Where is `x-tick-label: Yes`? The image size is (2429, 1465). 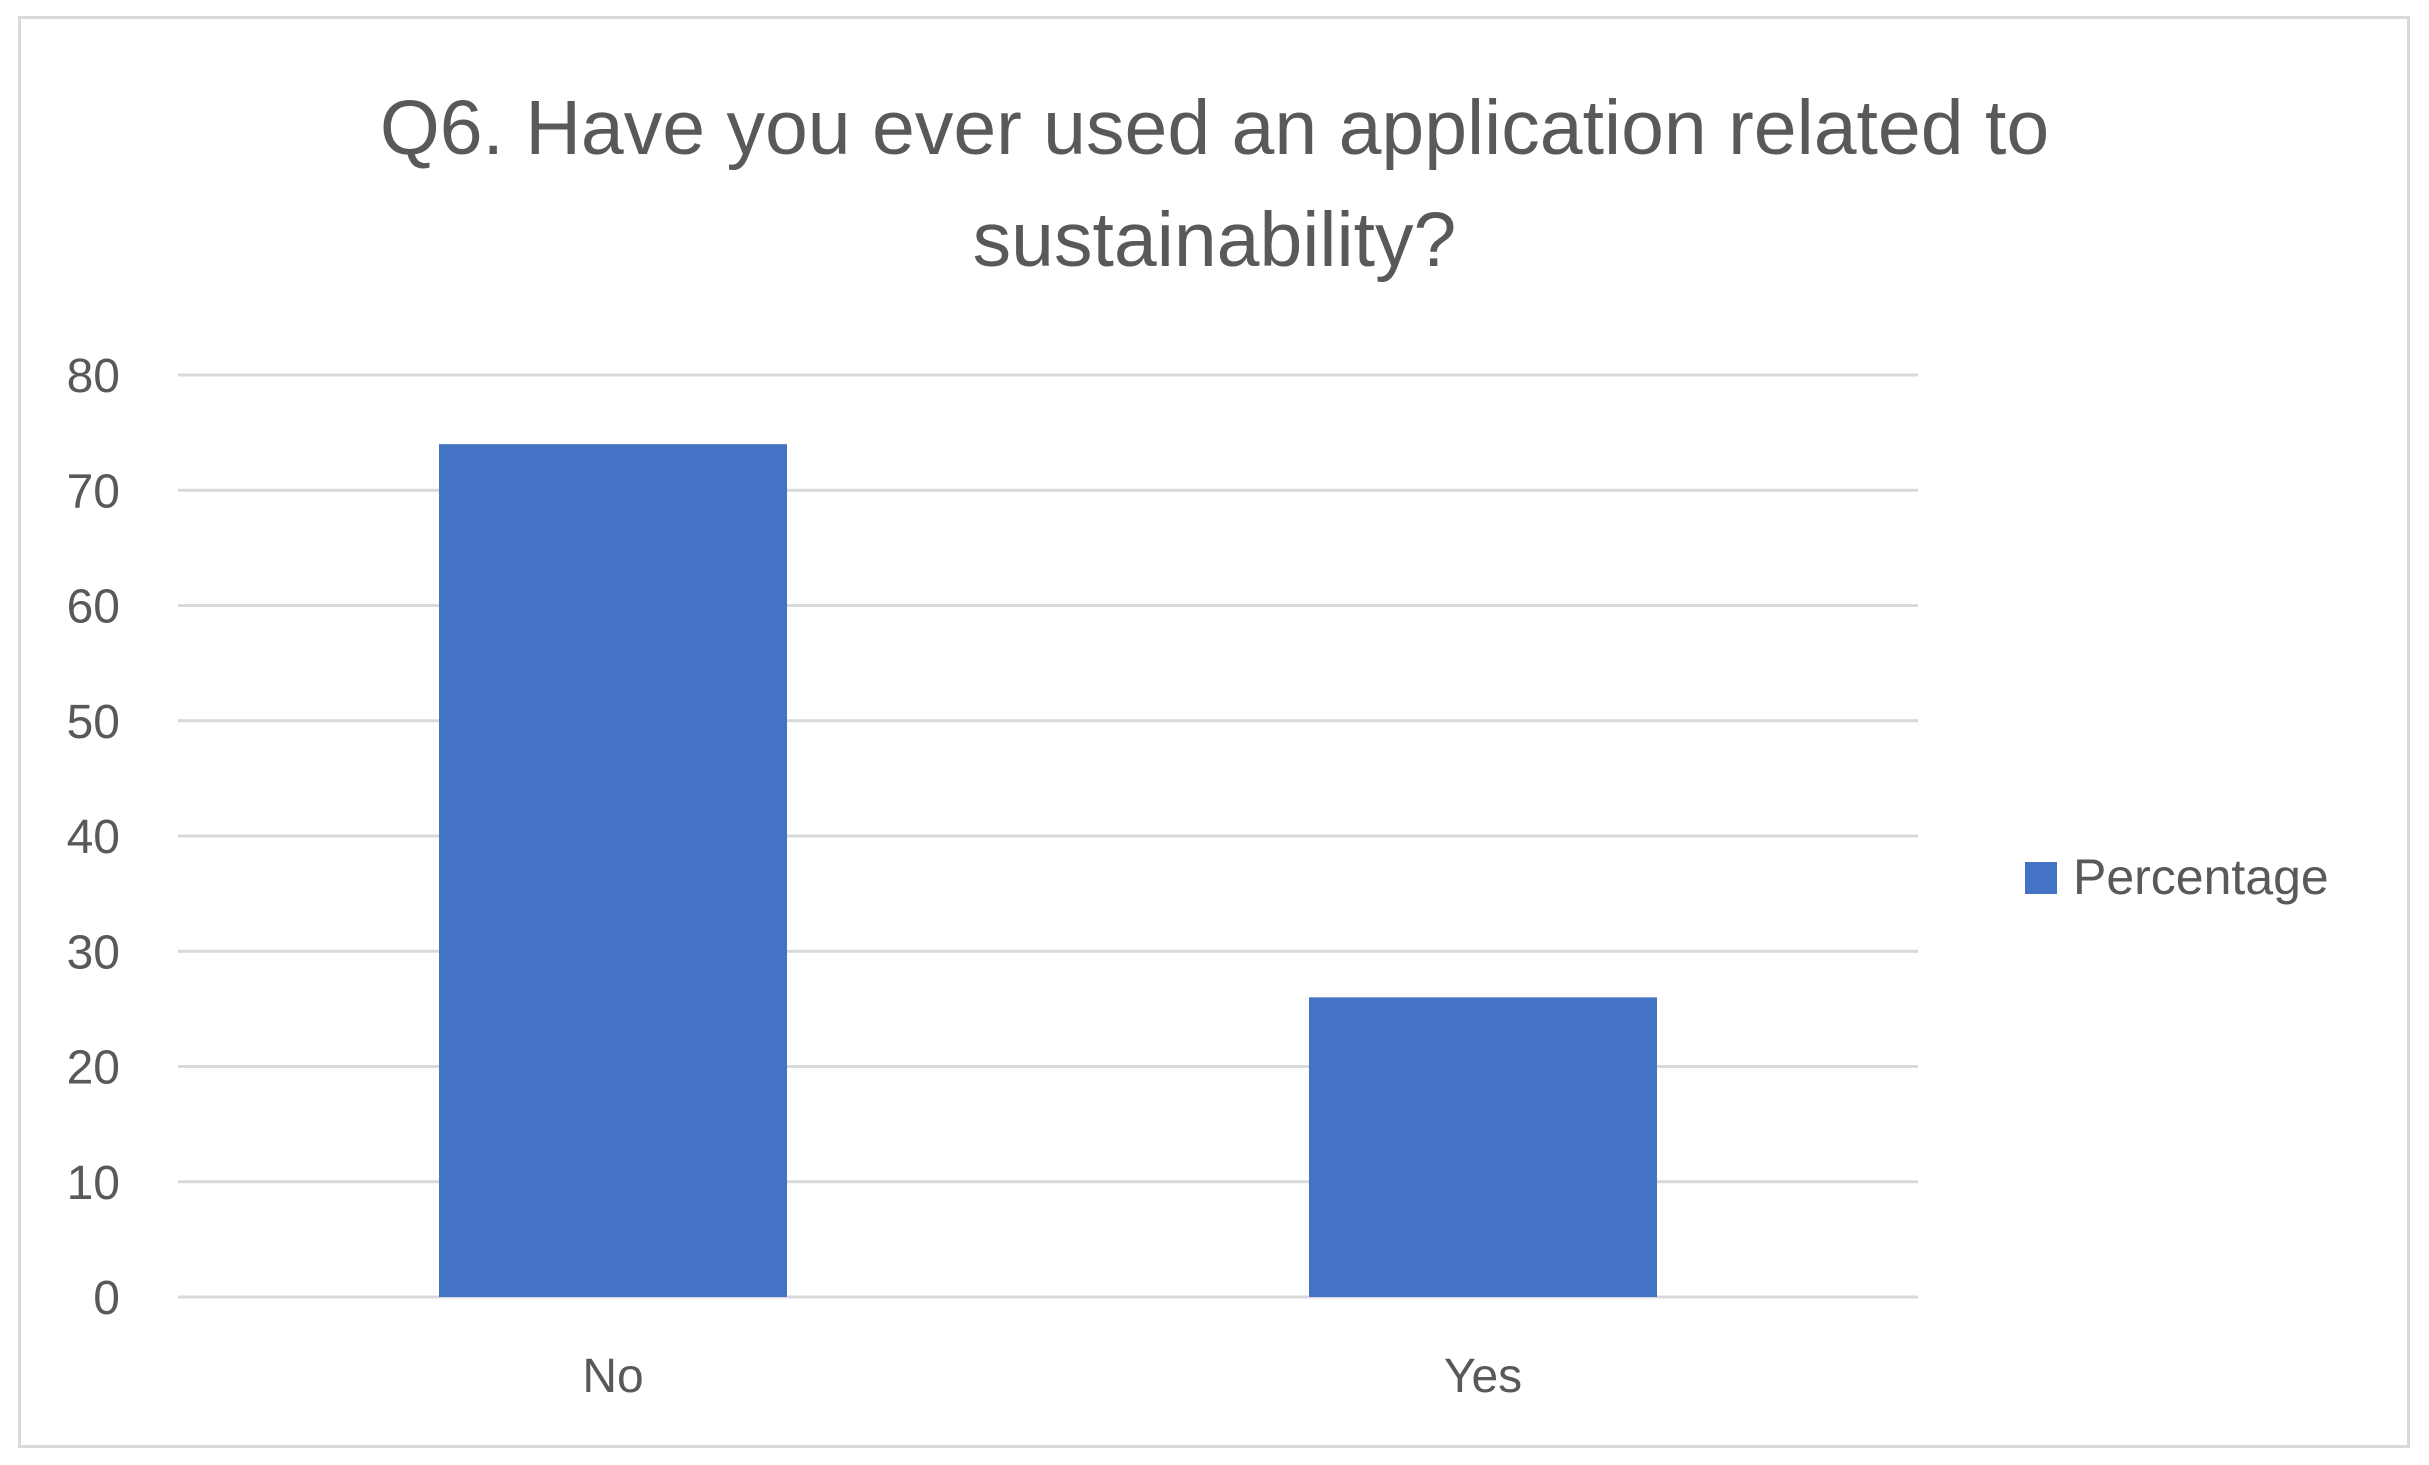 x-tick-label: Yes is located at coordinates (1483, 1376).